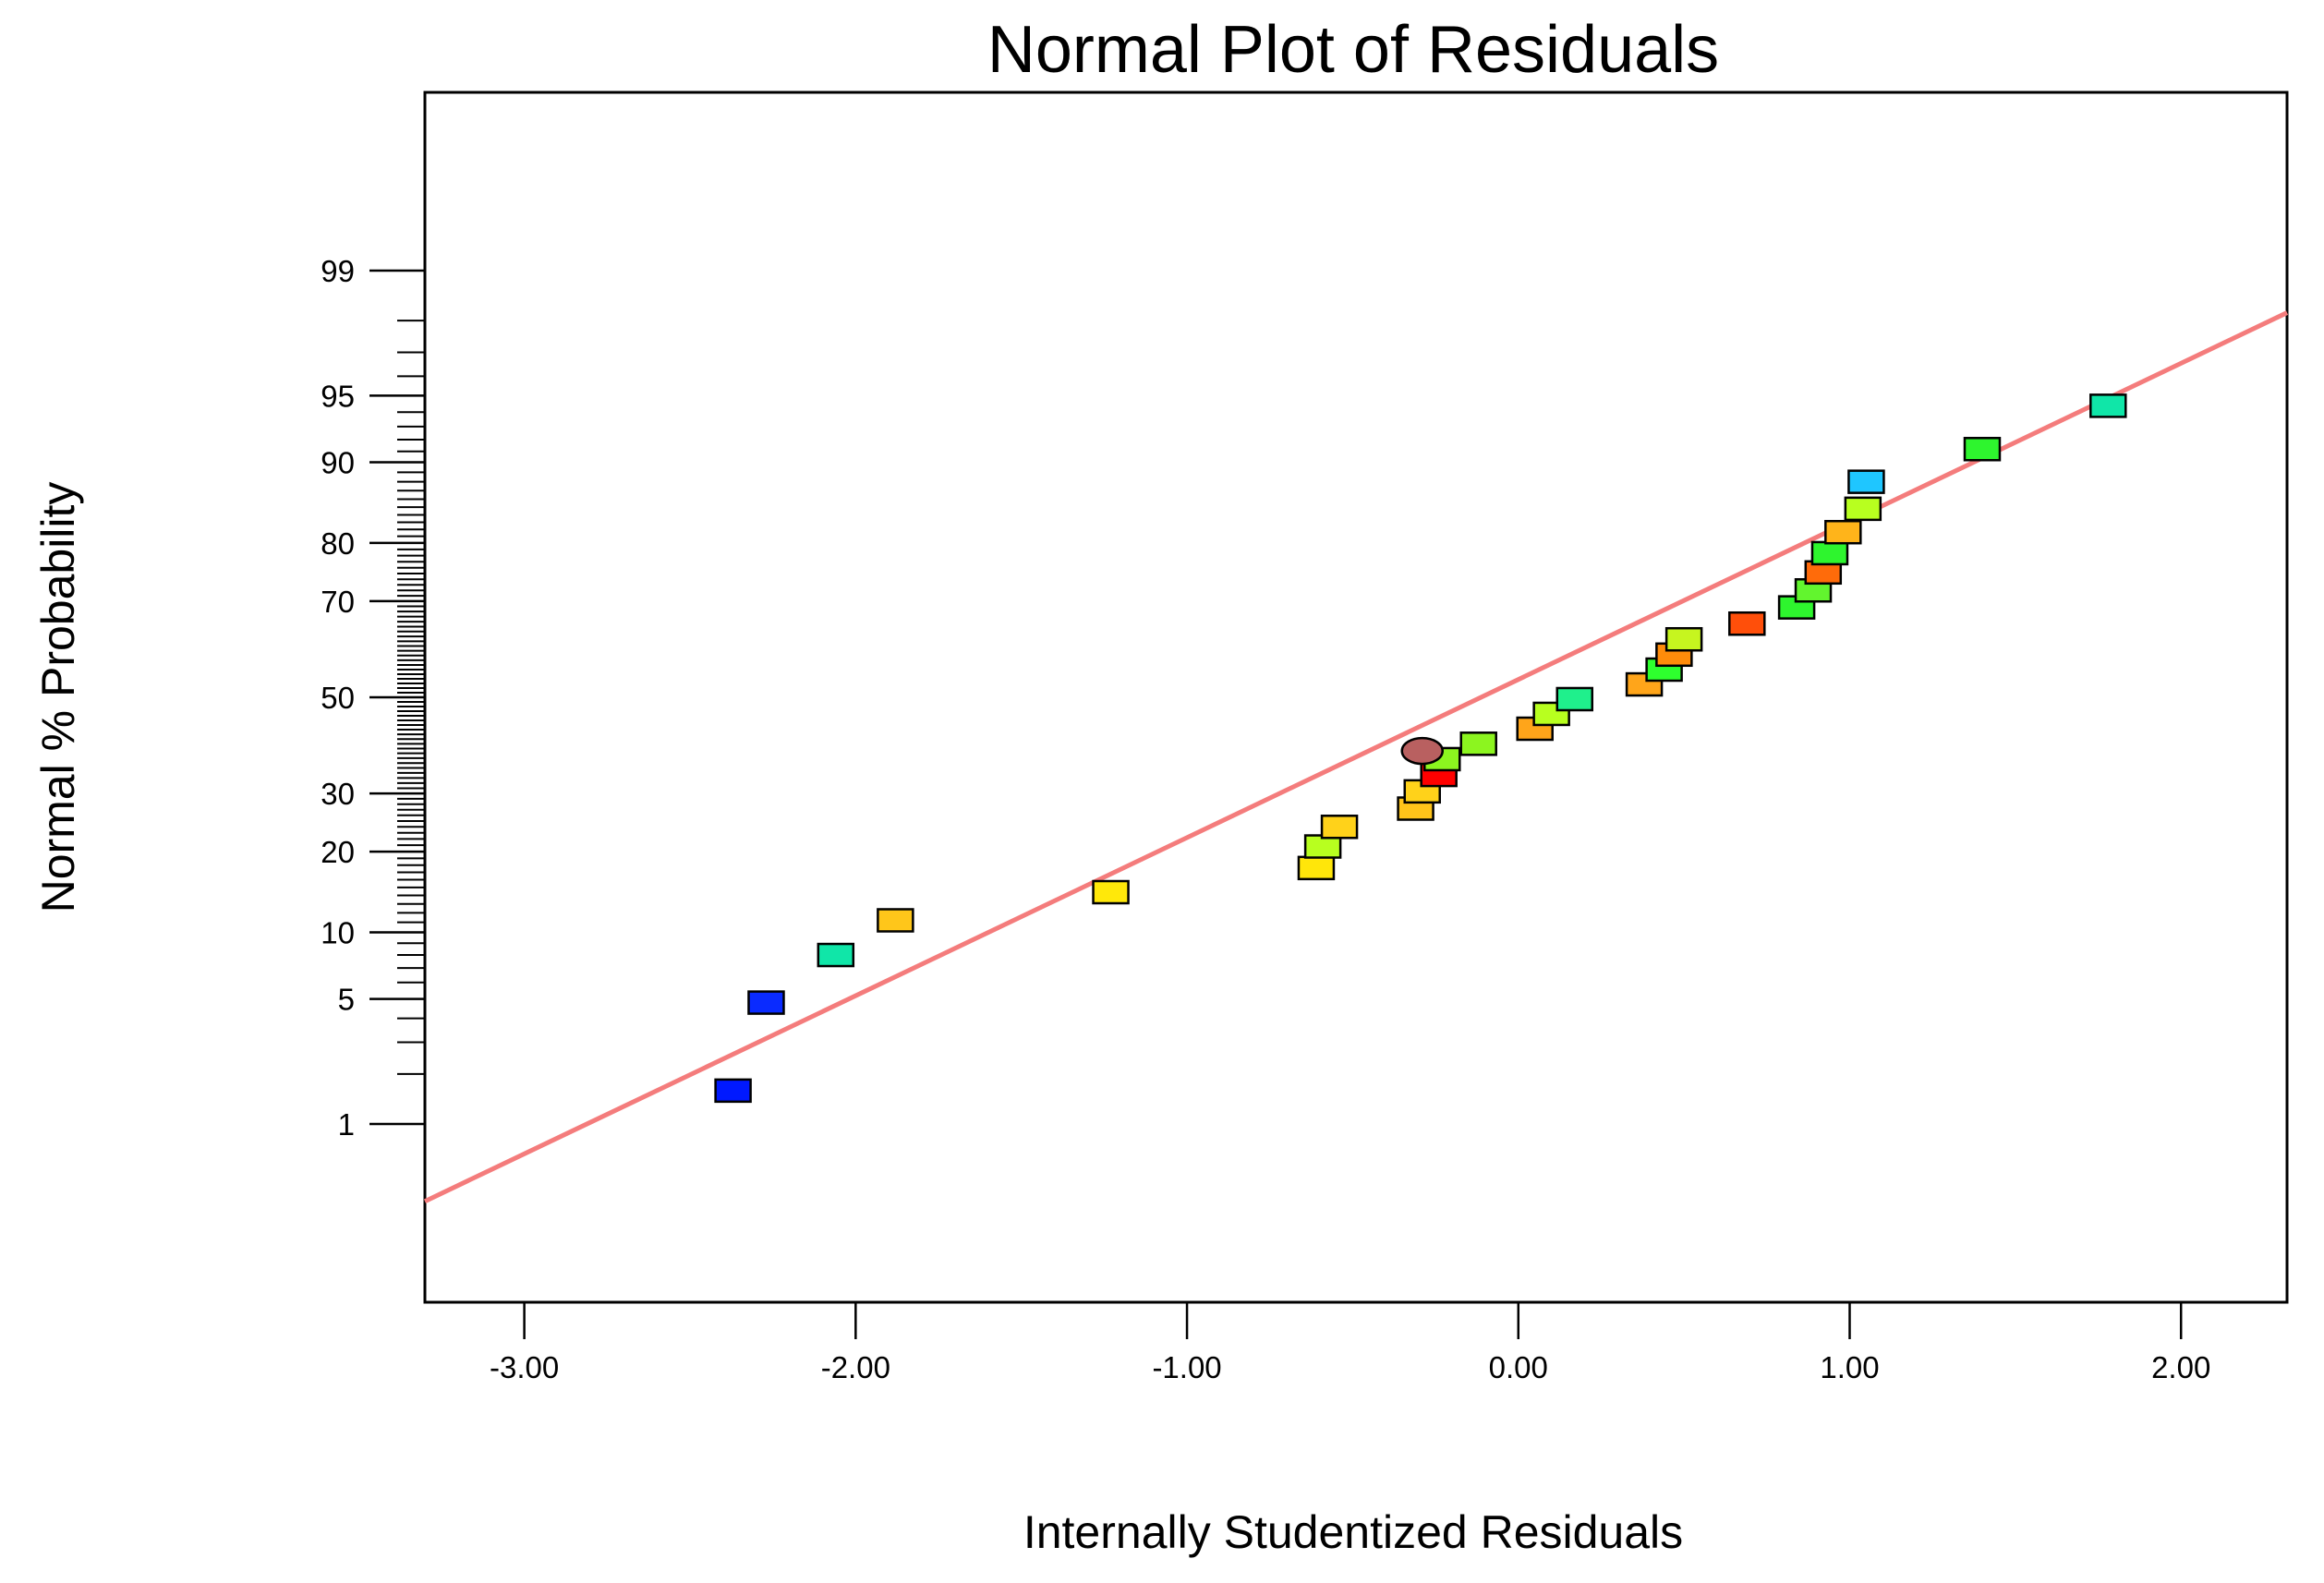 This screenshot has width=2324, height=1583. I want to click on y-tick-label: 70, so click(338, 602).